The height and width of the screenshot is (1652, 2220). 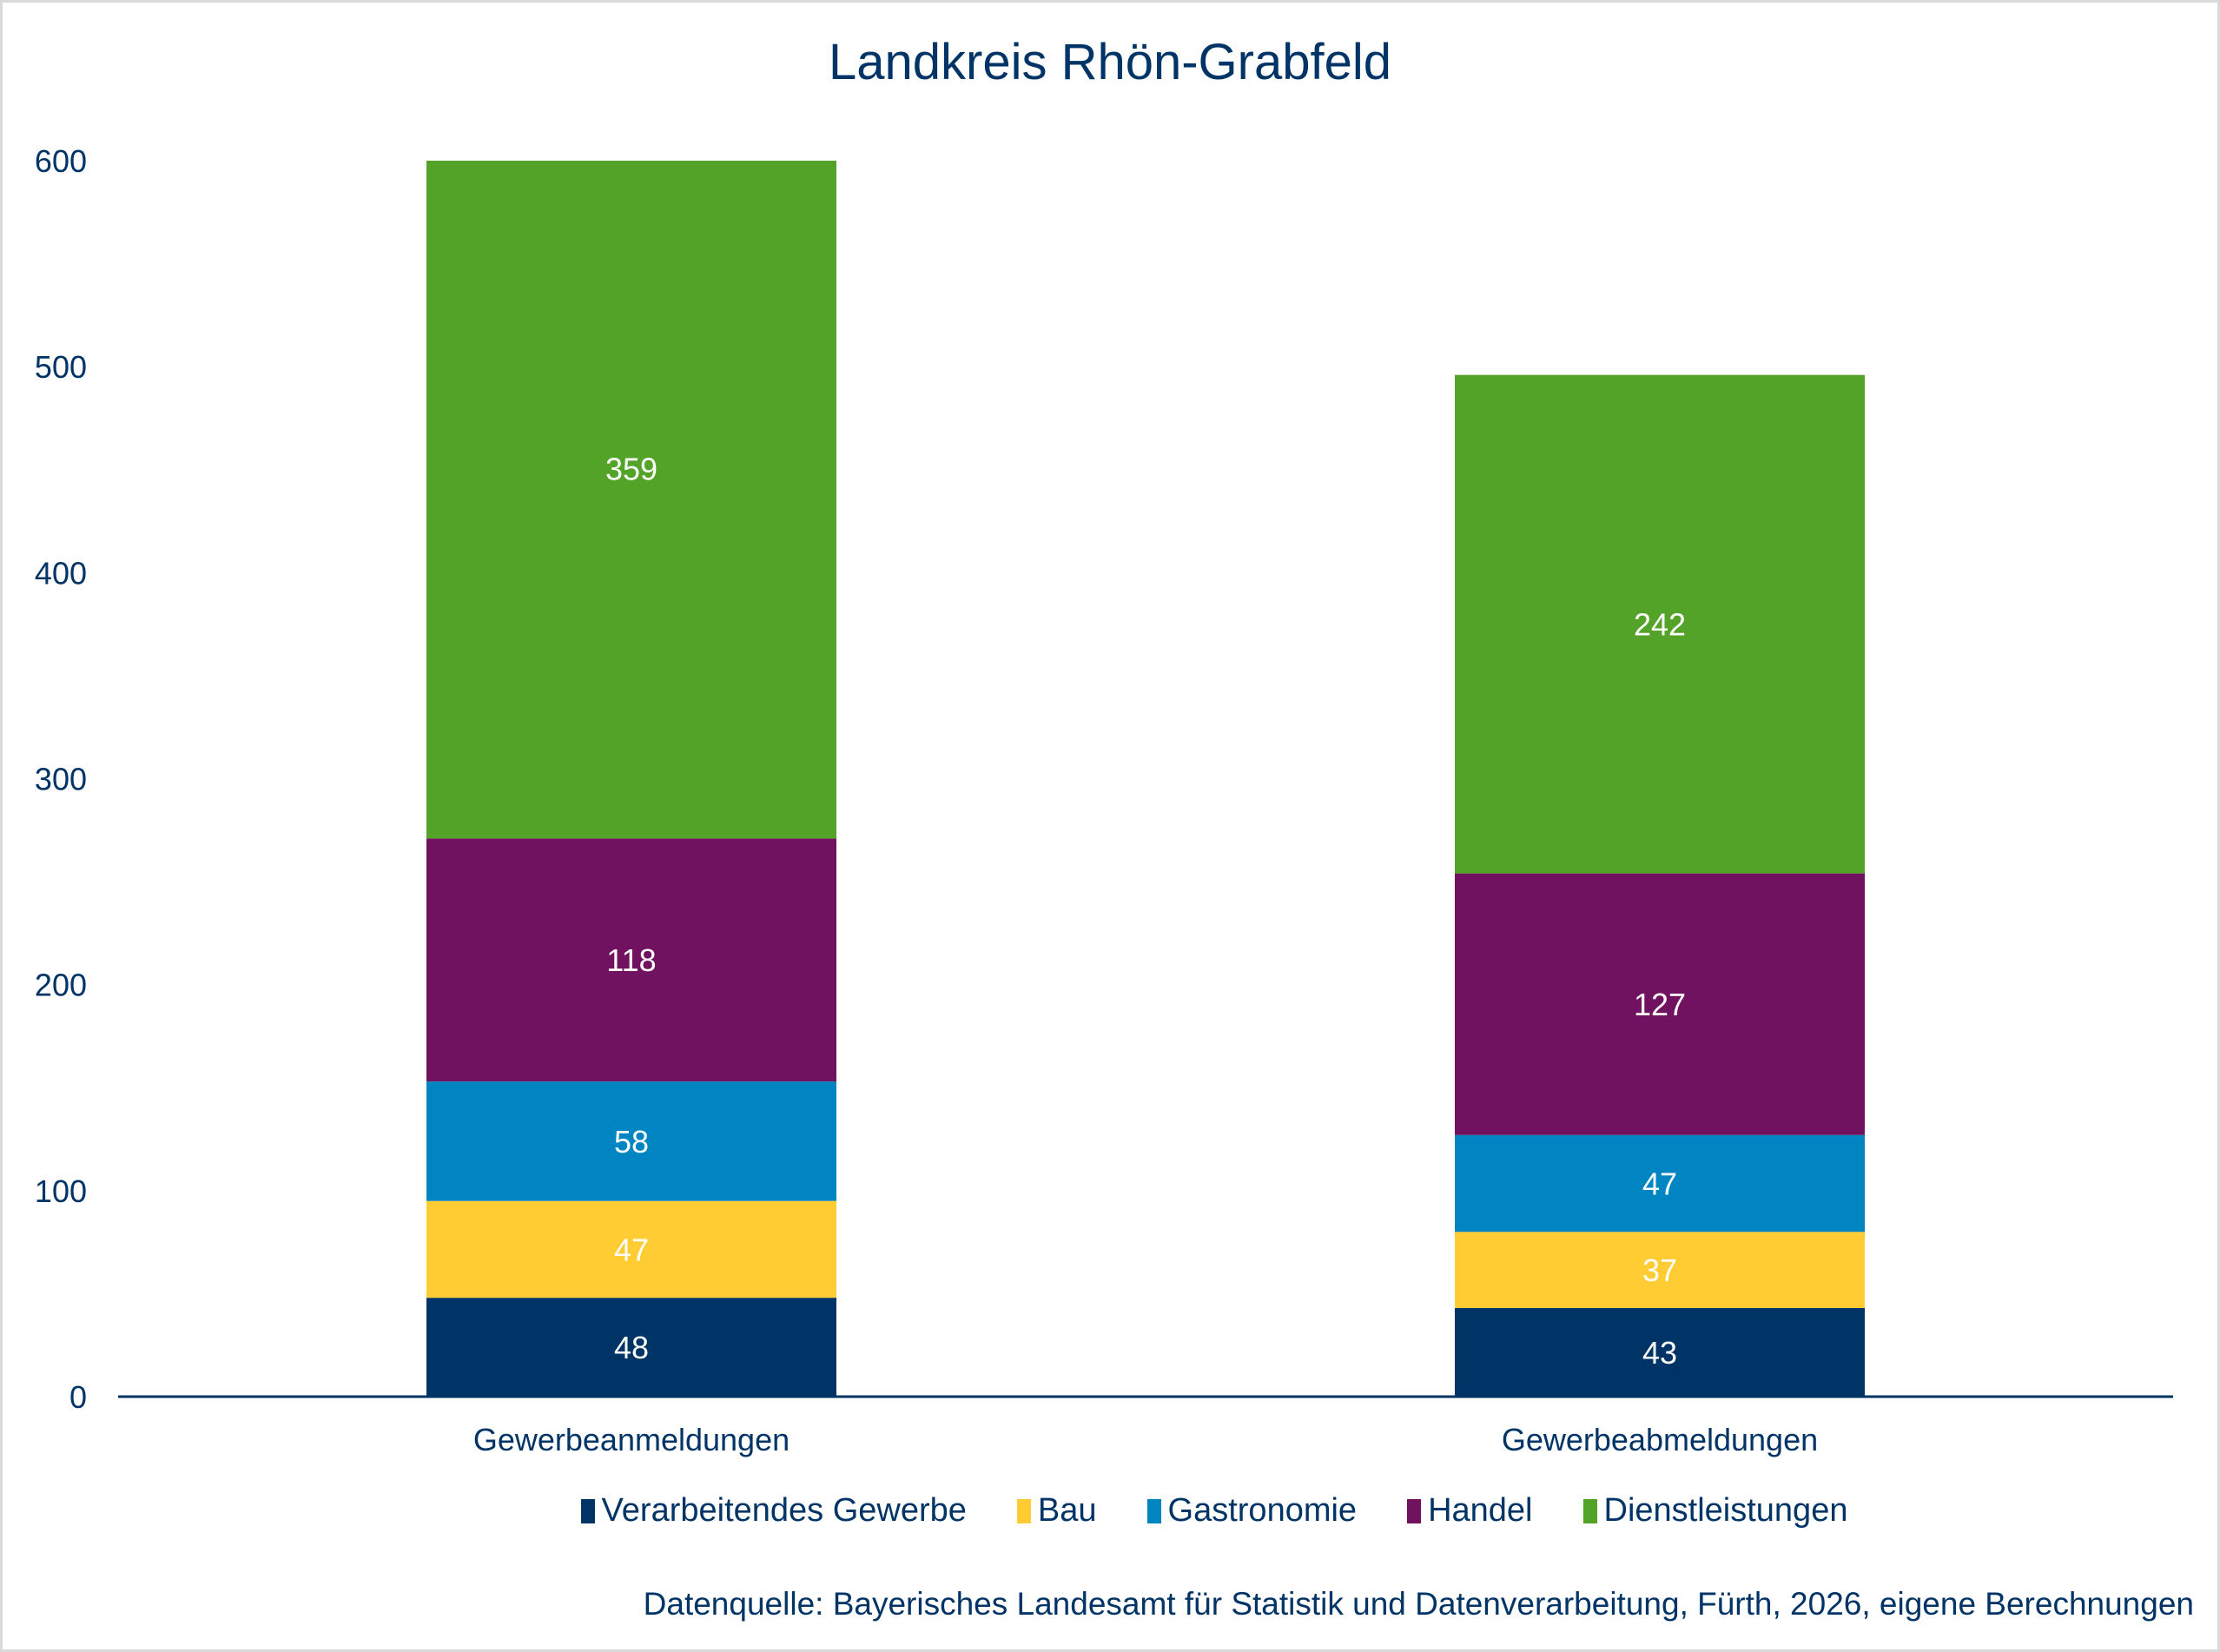 I want to click on legend-label: Gastronomie, so click(x=1262, y=1510).